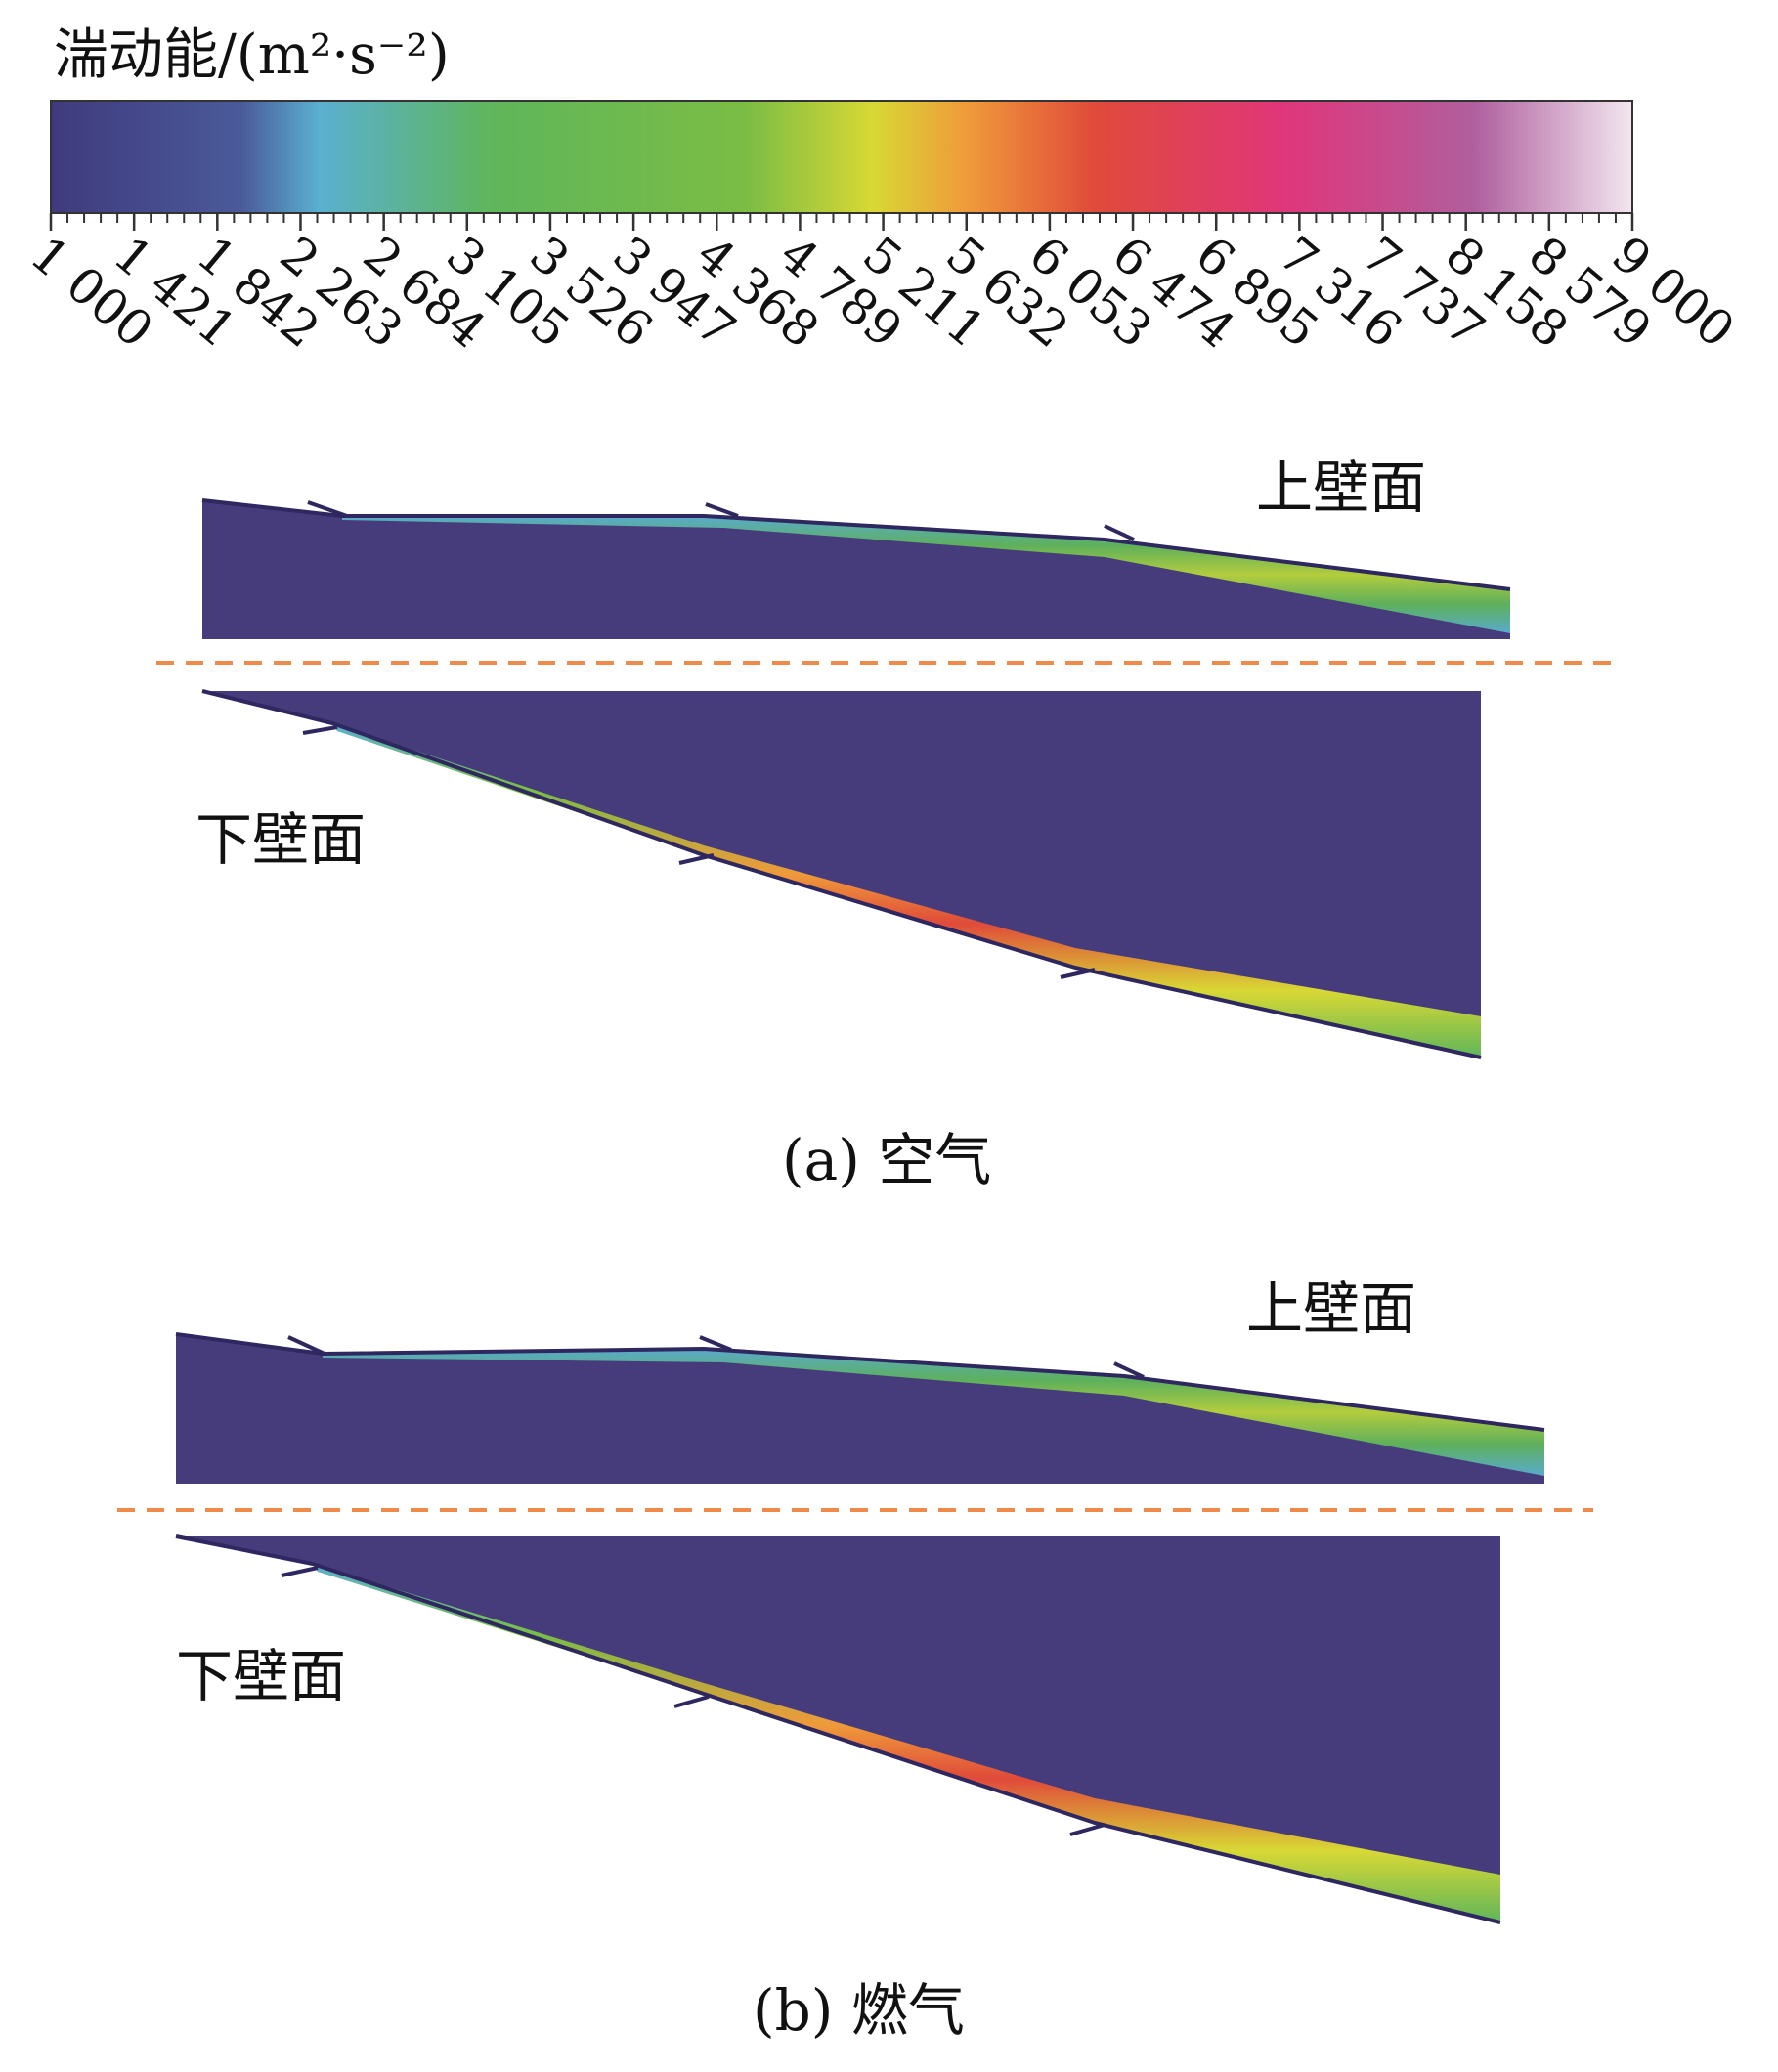 This screenshot has height=2072, width=1778. Describe the element at coordinates (887, 1160) in the screenshot. I see `caption-a: (a) 空气` at that location.